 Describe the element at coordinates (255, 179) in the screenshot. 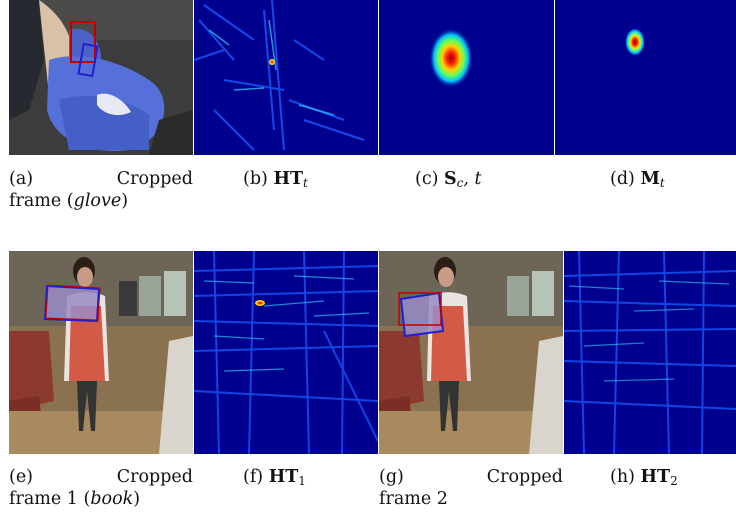

I see `caption-b-letter: (b)` at that location.